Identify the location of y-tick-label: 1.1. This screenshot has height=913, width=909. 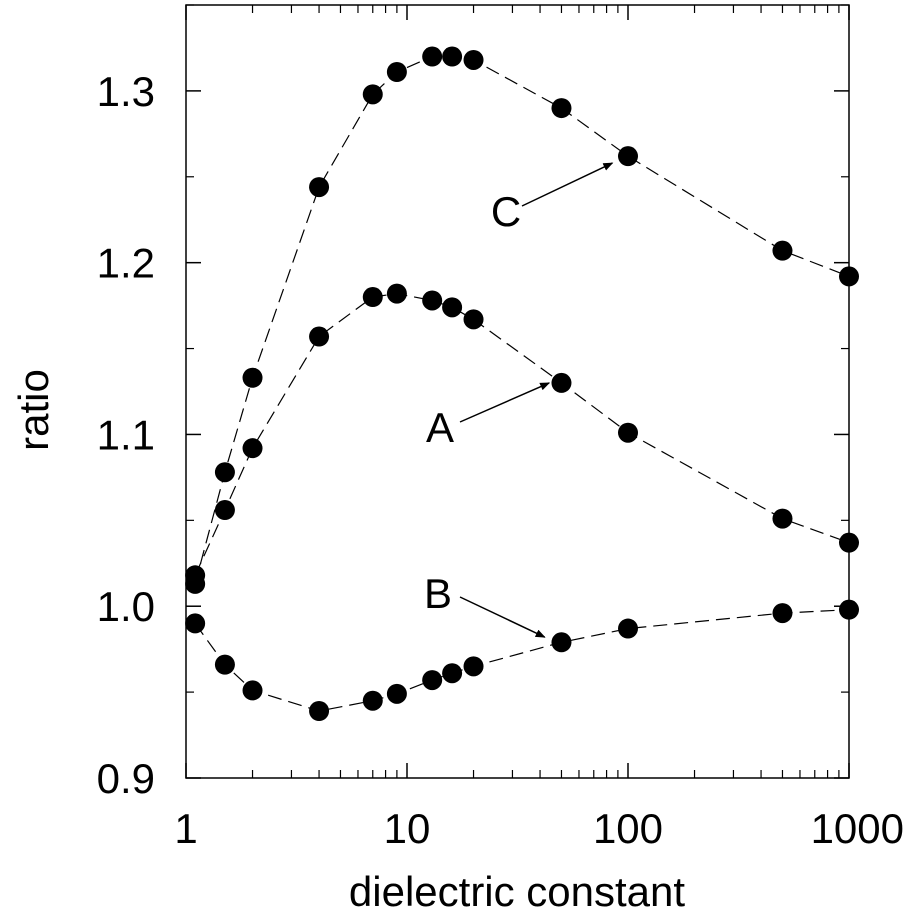
(126, 434).